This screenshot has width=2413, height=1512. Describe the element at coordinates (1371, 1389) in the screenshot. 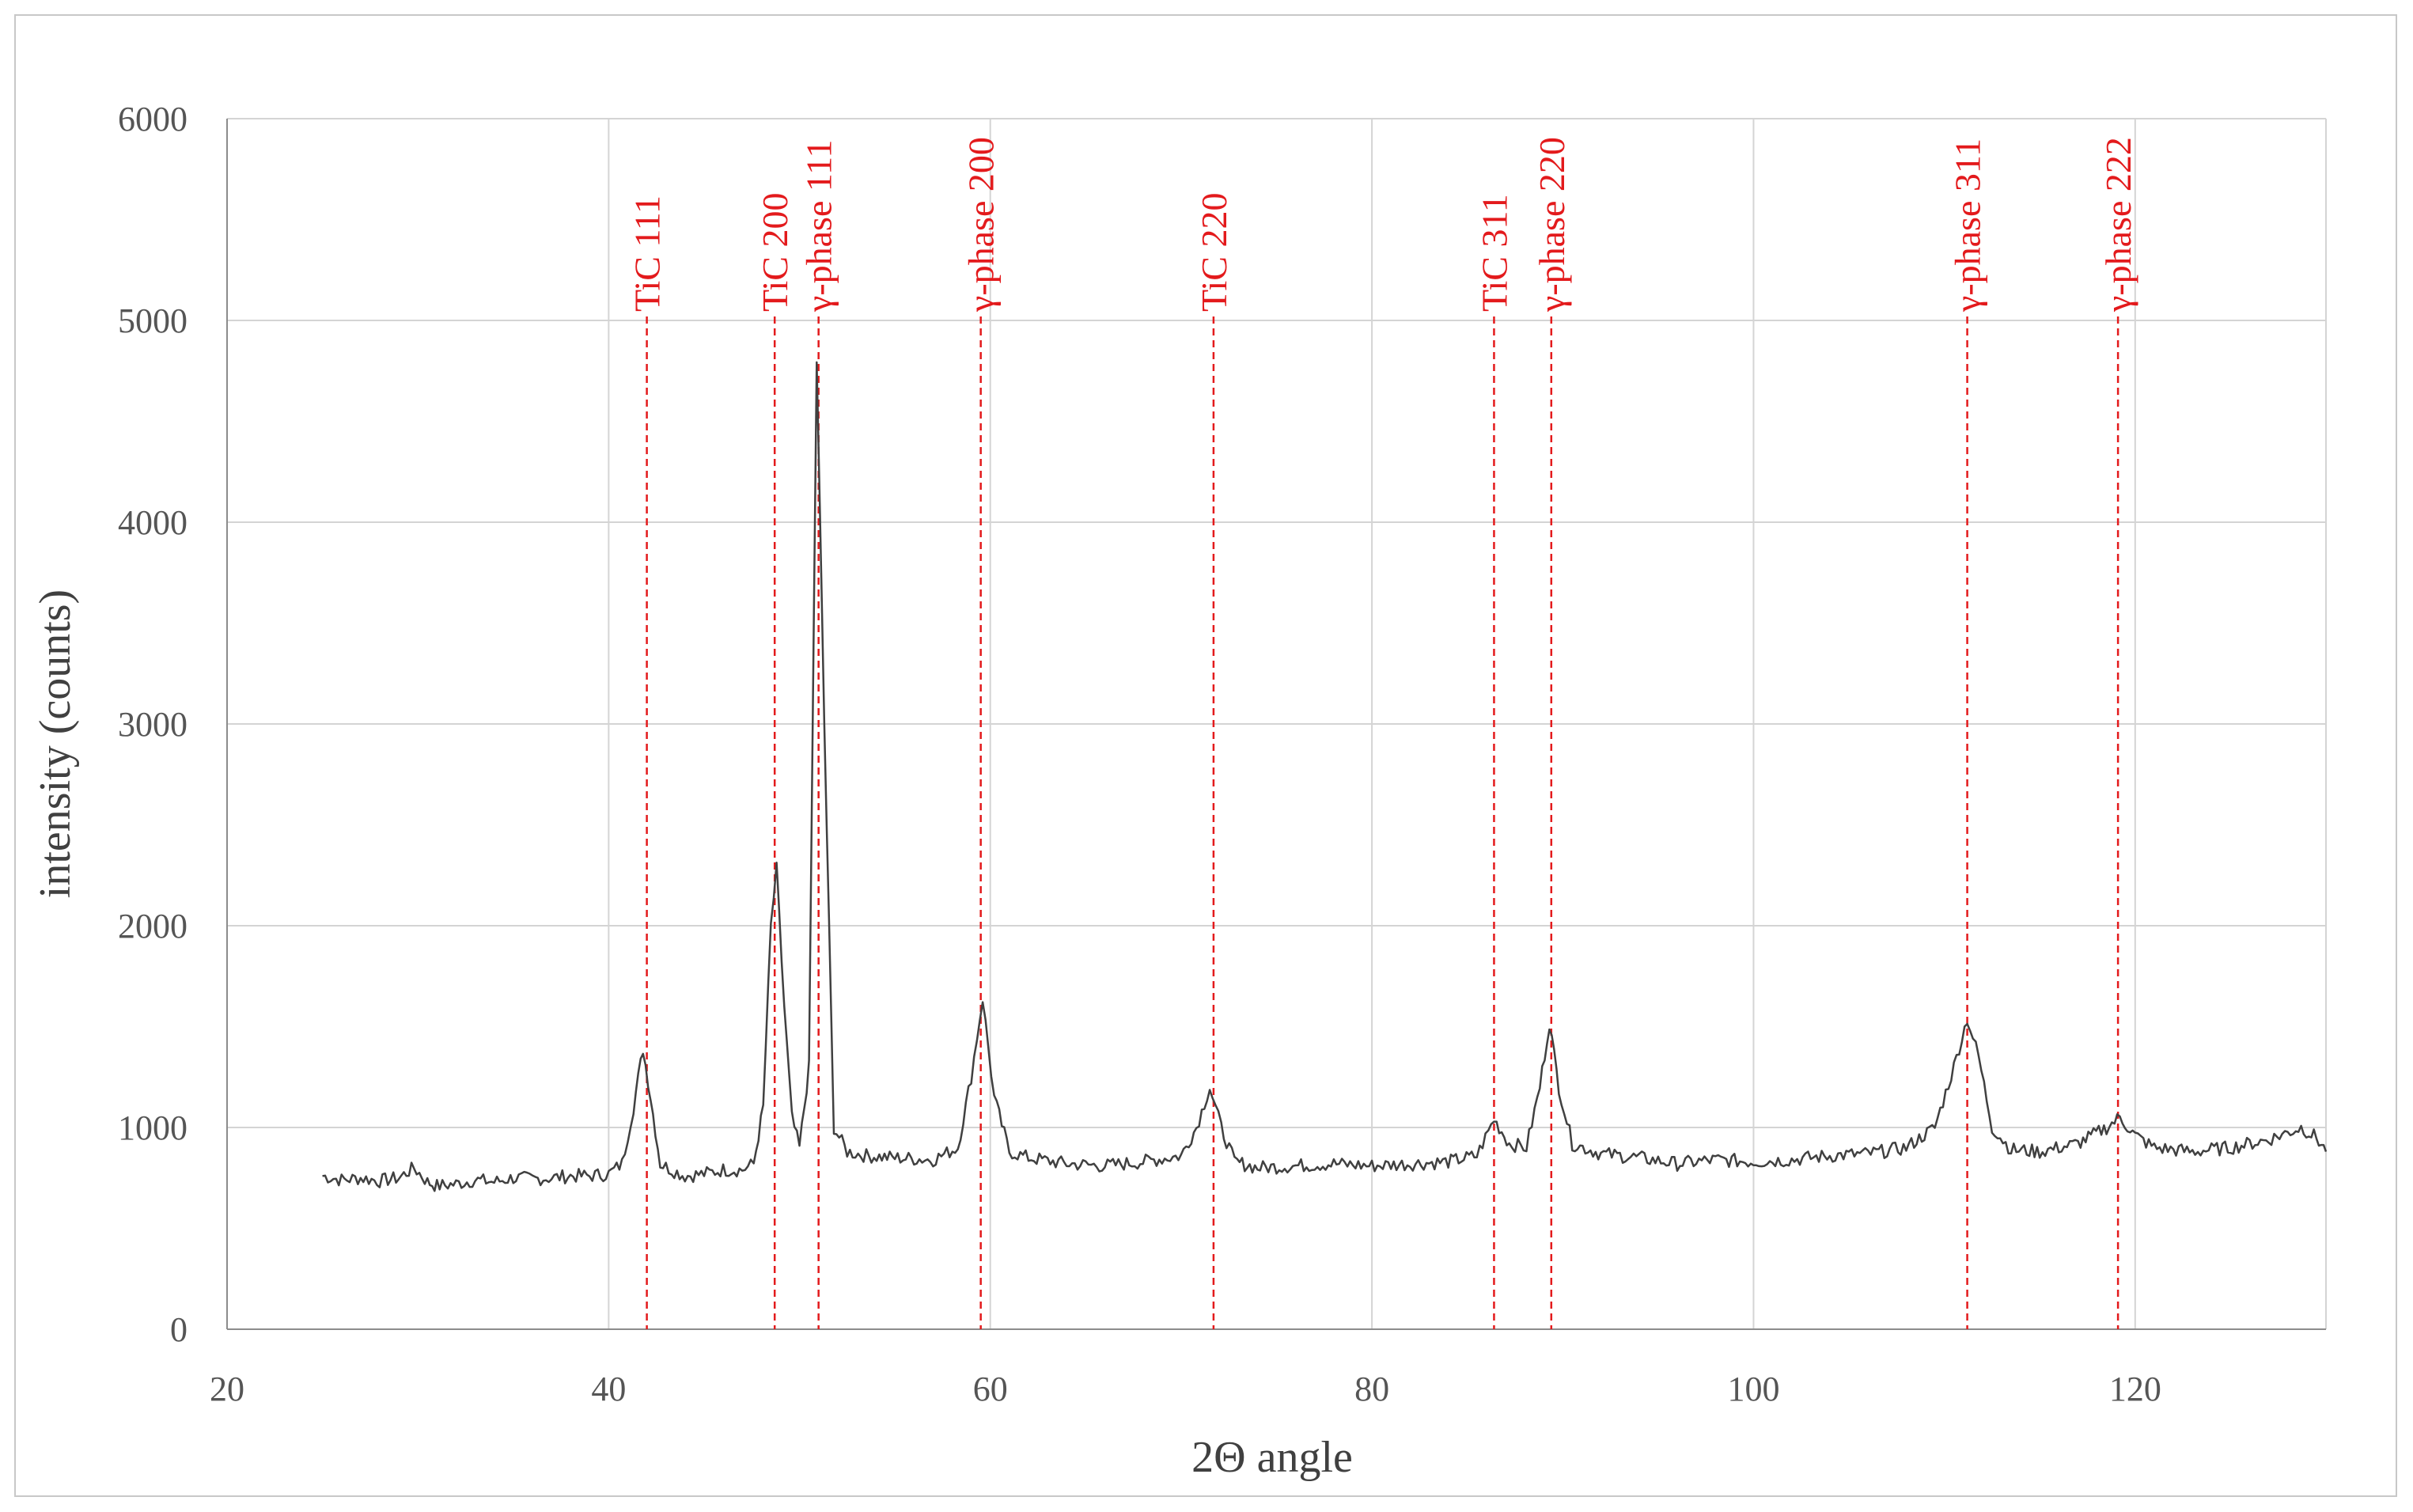

I see `x-tick-label: 80` at that location.